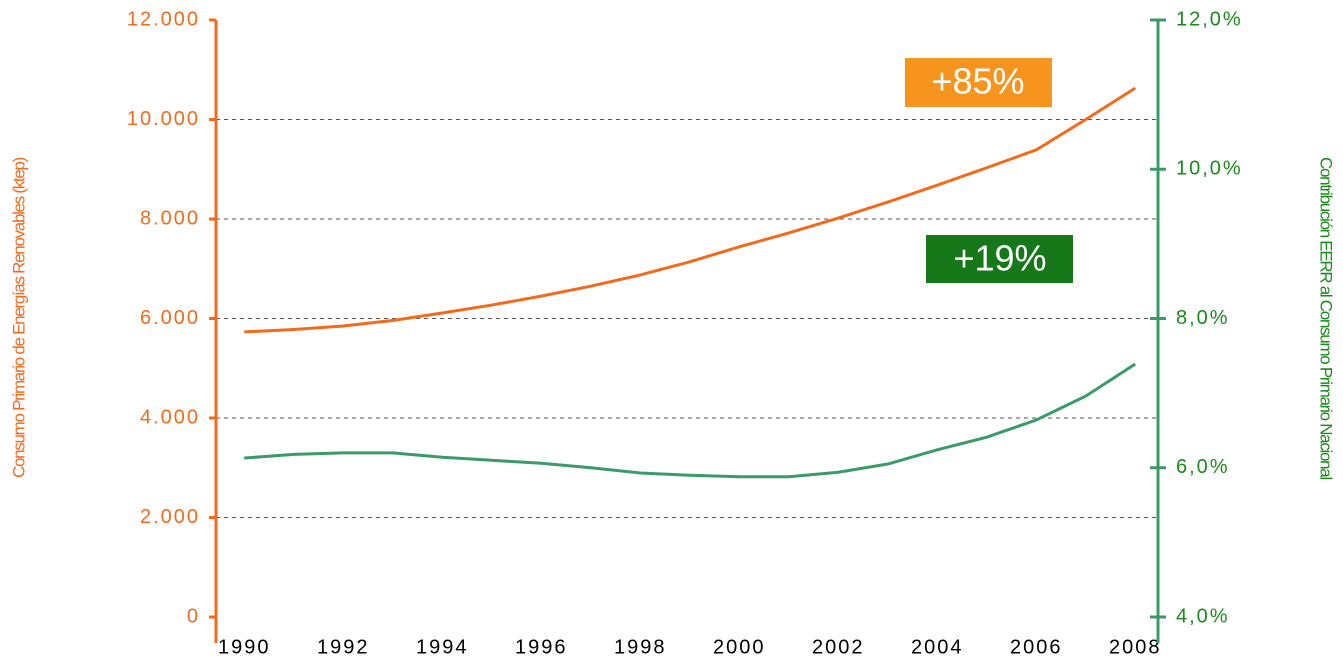 This screenshot has height=661, width=1343. What do you see at coordinates (690, 420) in the screenshot?
I see `series-line` at bounding box center [690, 420].